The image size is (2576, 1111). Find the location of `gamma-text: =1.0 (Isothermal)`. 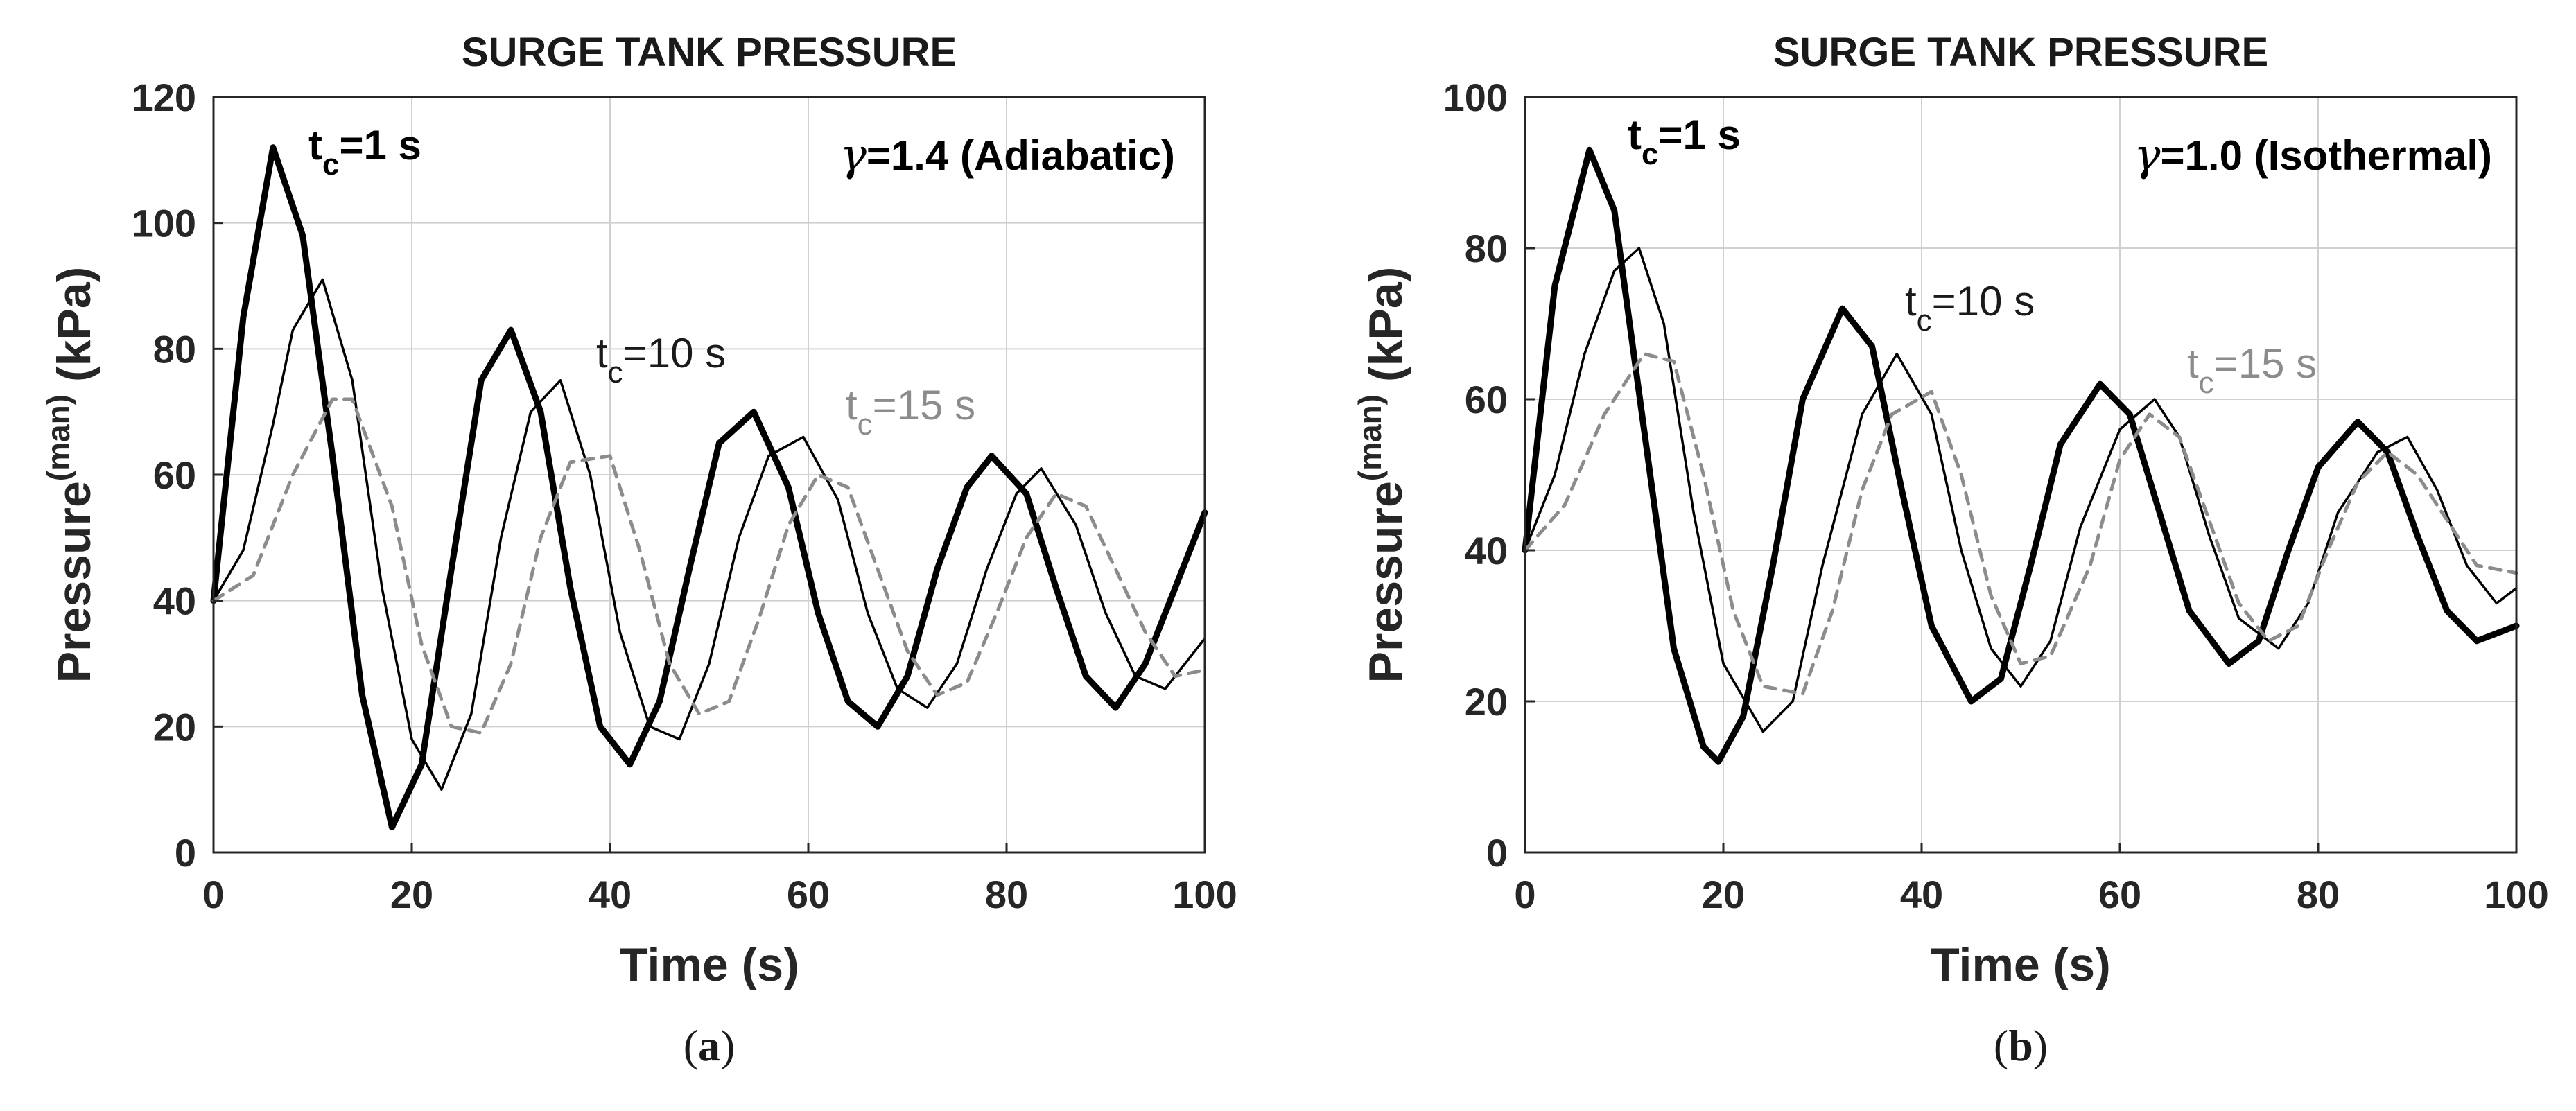

gamma-text: =1.0 (Isothermal) is located at coordinates (2326, 155).